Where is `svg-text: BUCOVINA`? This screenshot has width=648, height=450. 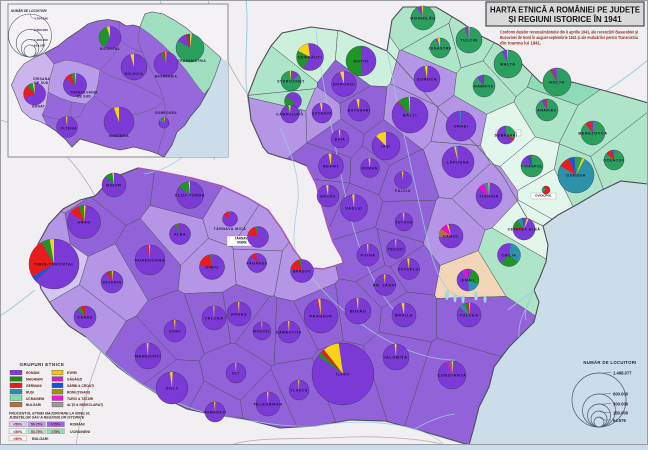
svg-text: BUCOVINA is located at coordinates (110, 49).